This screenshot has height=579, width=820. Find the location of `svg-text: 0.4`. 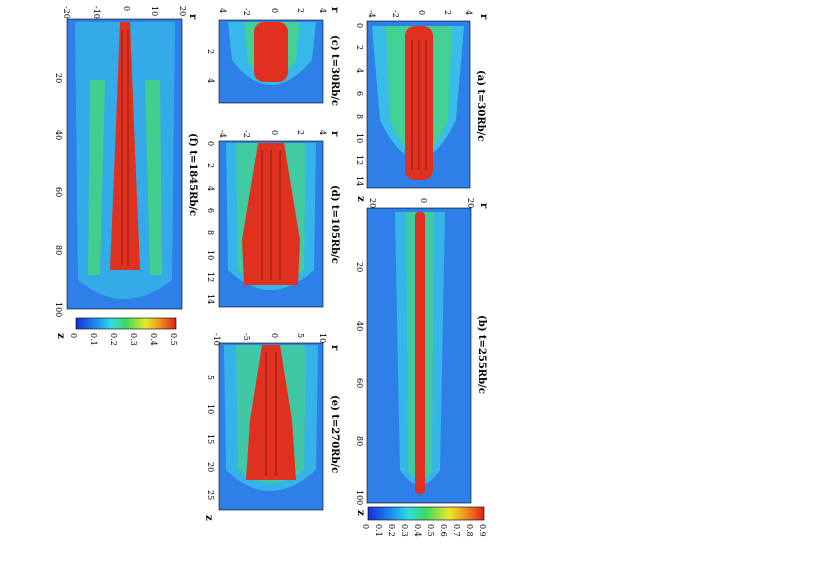

svg-text: 0.4 is located at coordinates (417, 530).